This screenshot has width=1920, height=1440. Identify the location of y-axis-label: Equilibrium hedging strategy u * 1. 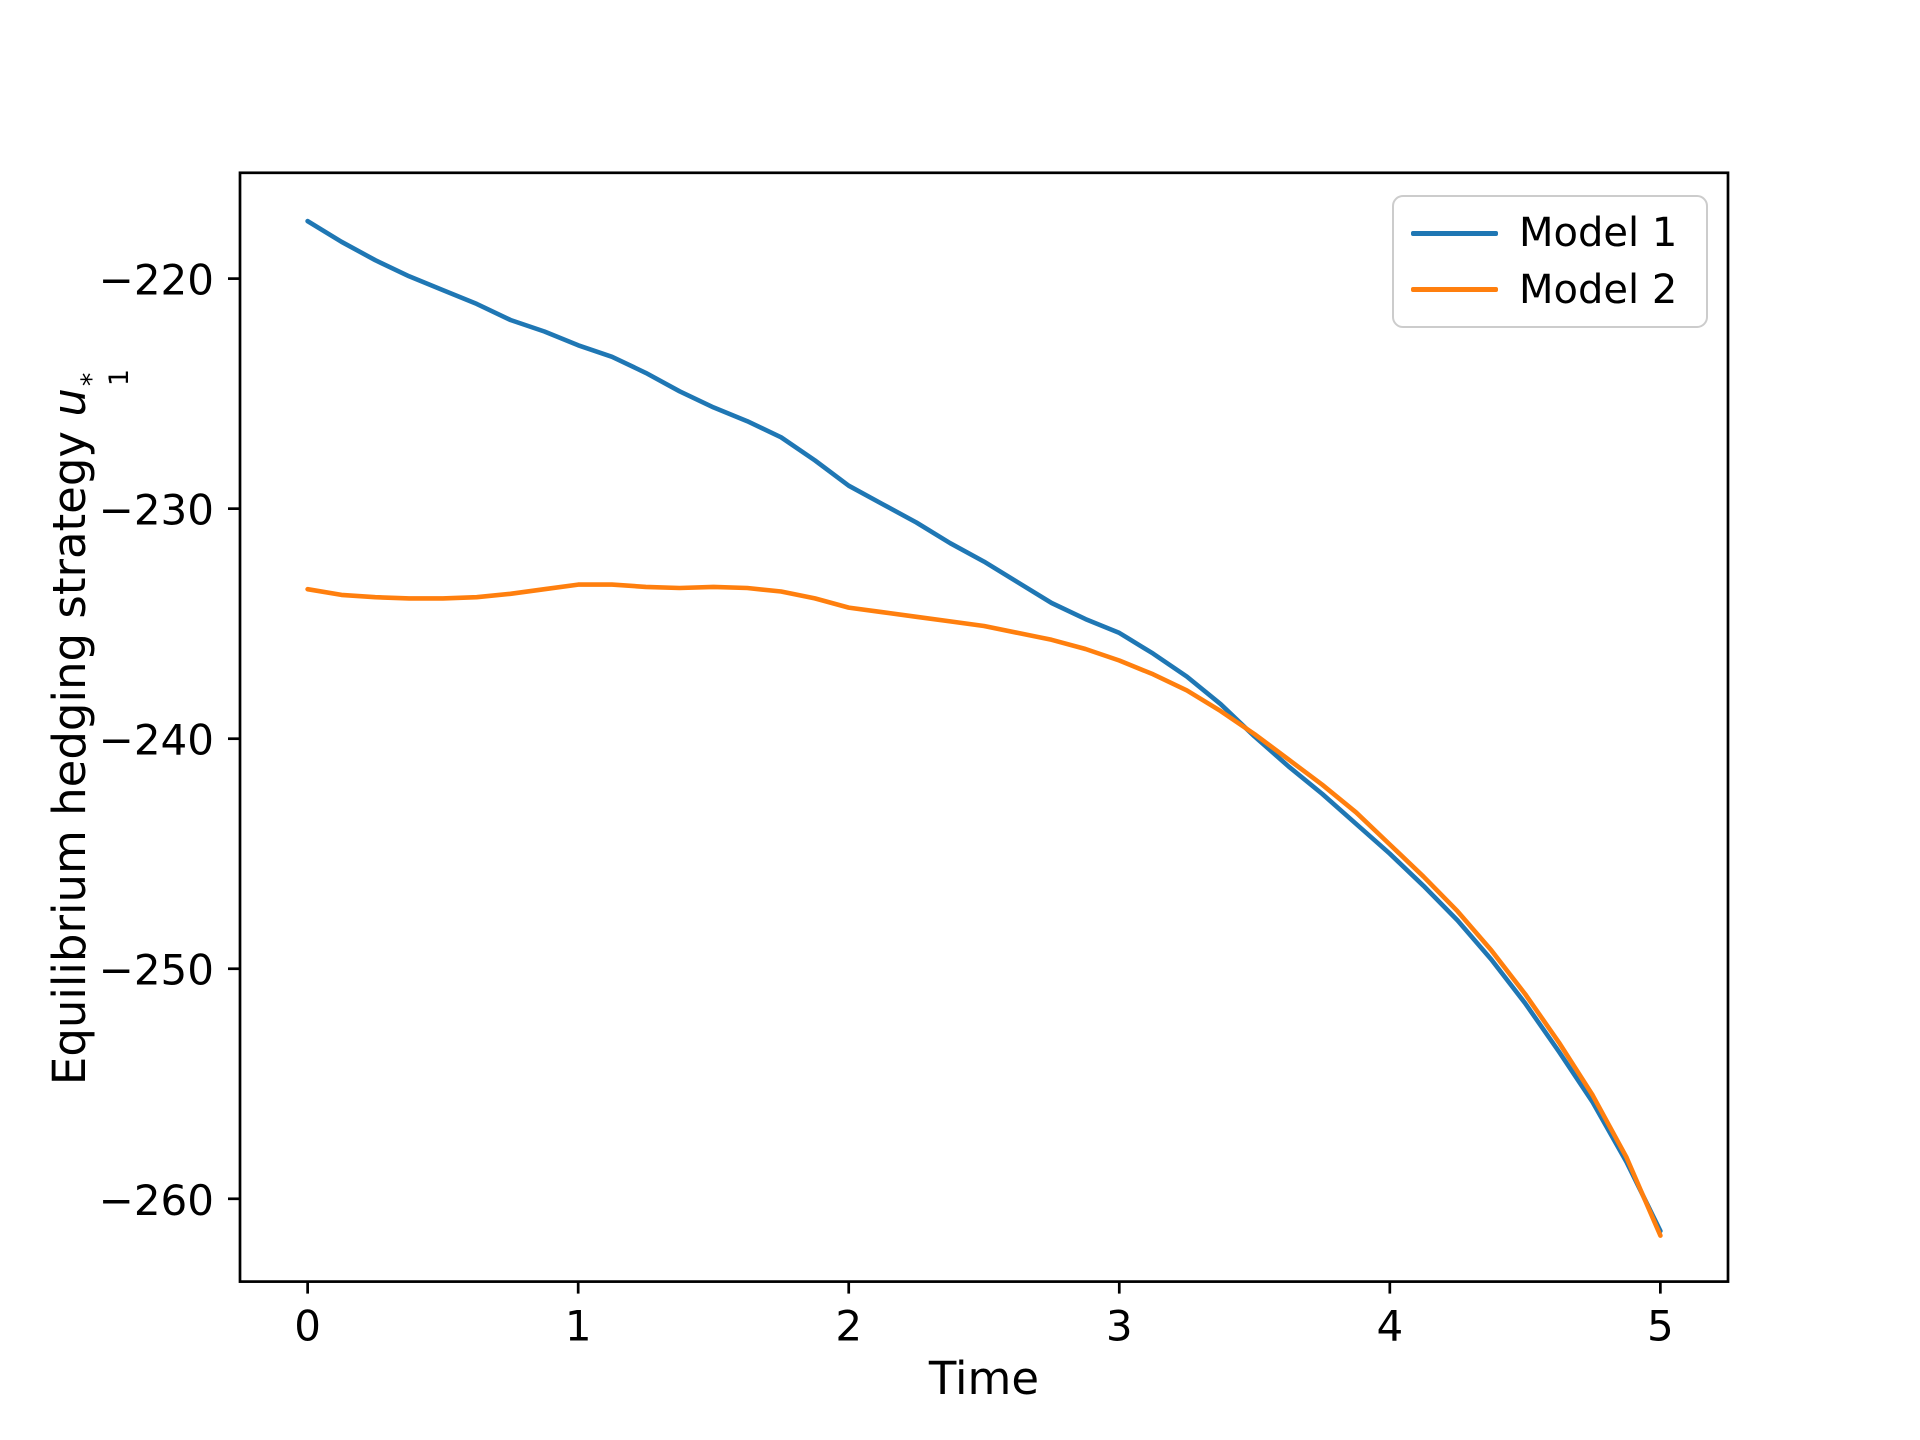
(86, 727).